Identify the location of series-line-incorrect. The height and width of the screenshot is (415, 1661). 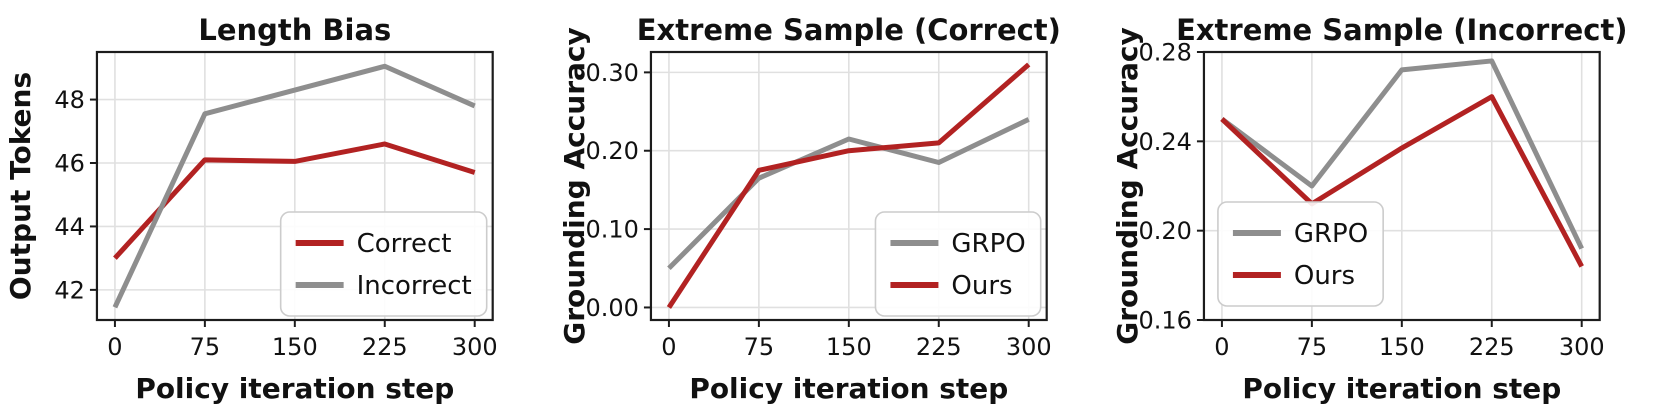
(294, 186).